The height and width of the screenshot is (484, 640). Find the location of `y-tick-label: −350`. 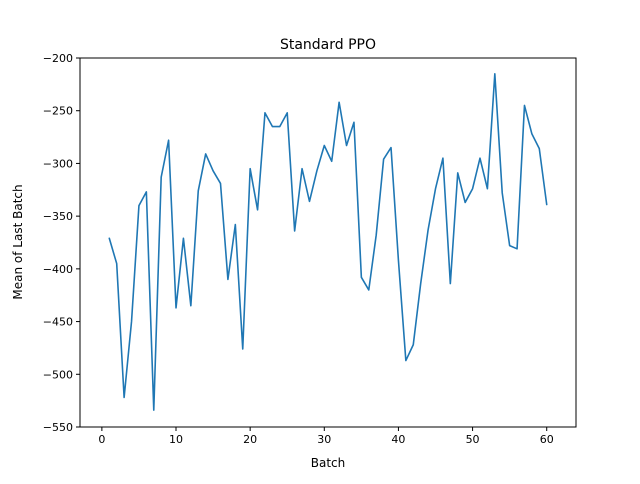

y-tick-label: −350 is located at coordinates (58, 216).